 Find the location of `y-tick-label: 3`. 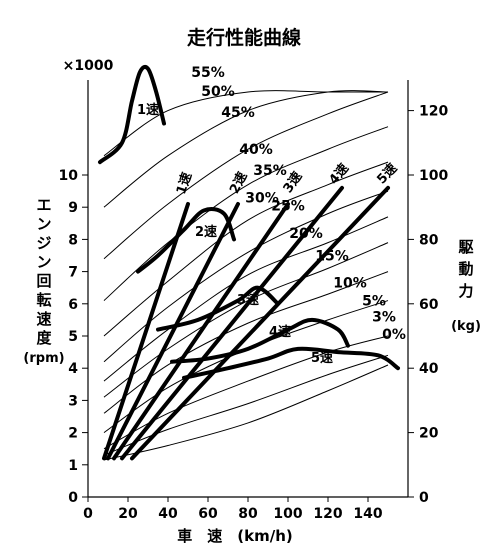

y-tick-label: 3 is located at coordinates (73, 401).